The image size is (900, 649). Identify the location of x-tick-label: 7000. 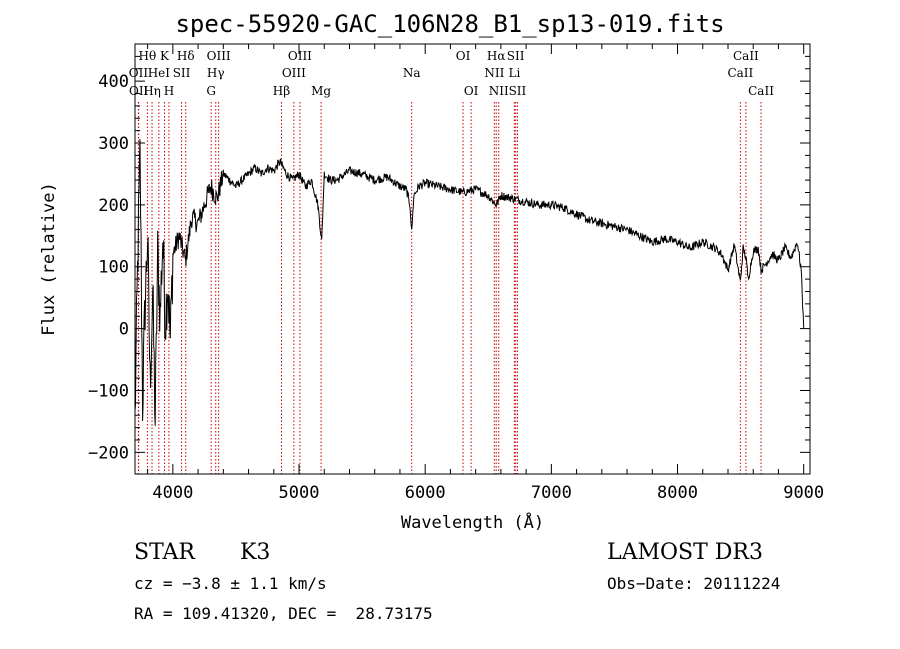
(551, 493).